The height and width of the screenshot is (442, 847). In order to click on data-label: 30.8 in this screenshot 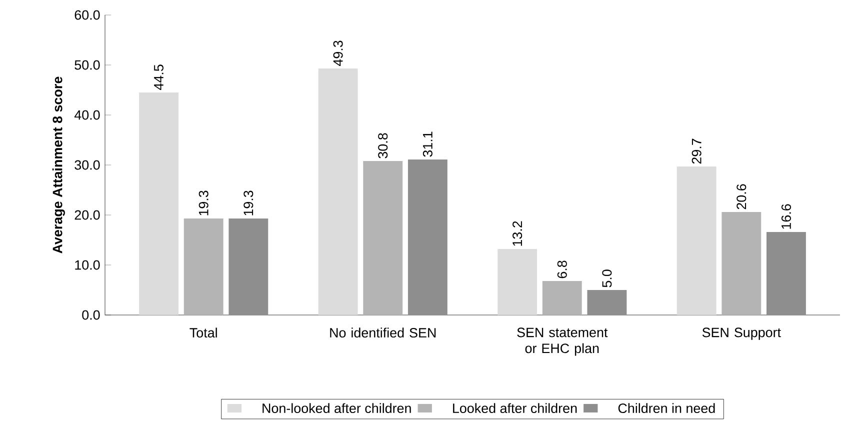, I will do `click(383, 145)`.